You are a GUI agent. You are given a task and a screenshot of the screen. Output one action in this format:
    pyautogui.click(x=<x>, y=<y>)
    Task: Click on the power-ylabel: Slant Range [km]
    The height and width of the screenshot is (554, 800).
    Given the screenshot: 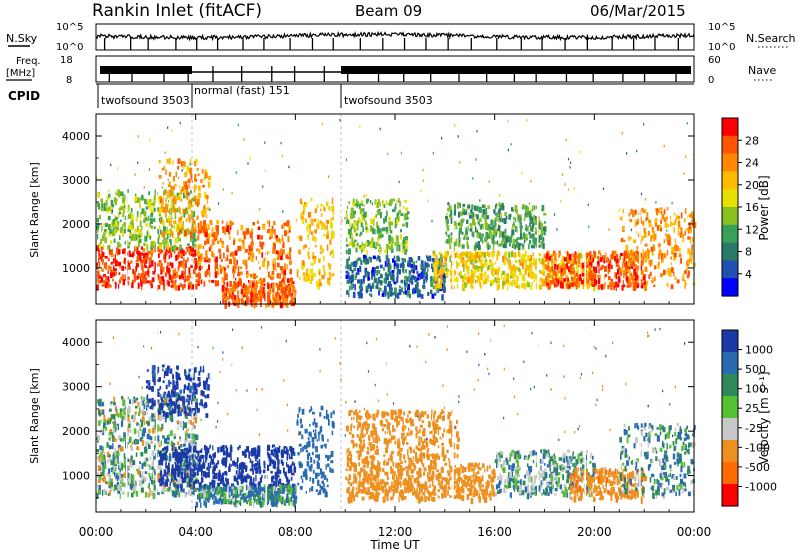 What is the action you would take?
    pyautogui.click(x=34, y=210)
    